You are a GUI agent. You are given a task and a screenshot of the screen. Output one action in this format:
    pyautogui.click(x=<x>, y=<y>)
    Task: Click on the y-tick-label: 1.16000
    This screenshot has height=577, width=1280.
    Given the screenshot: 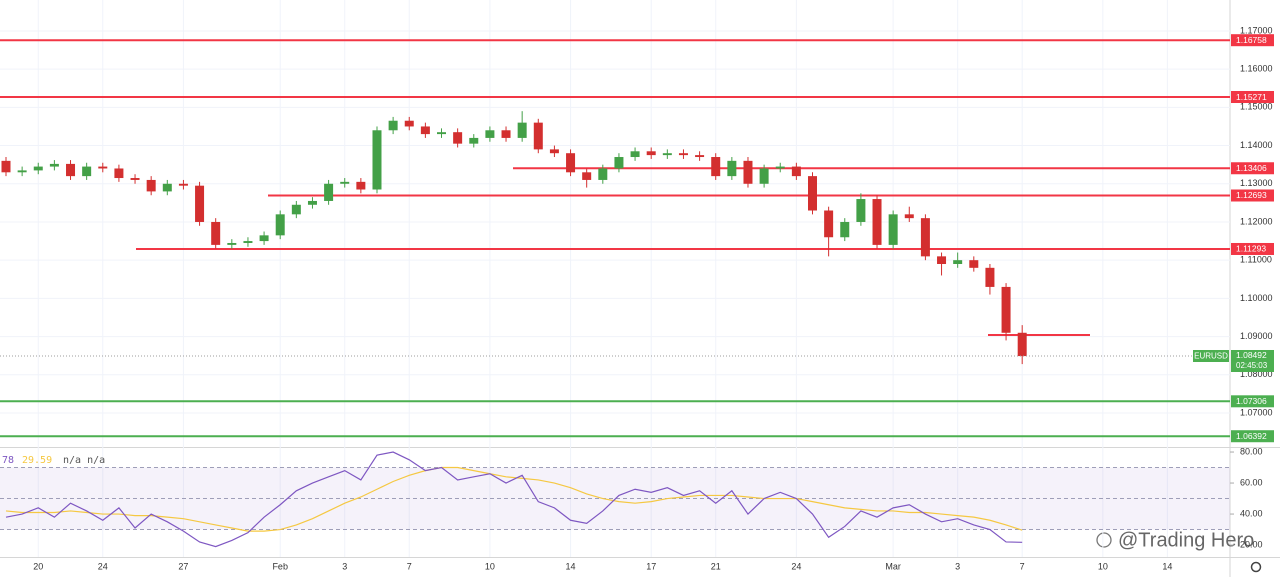 What is the action you would take?
    pyautogui.click(x=1256, y=69)
    